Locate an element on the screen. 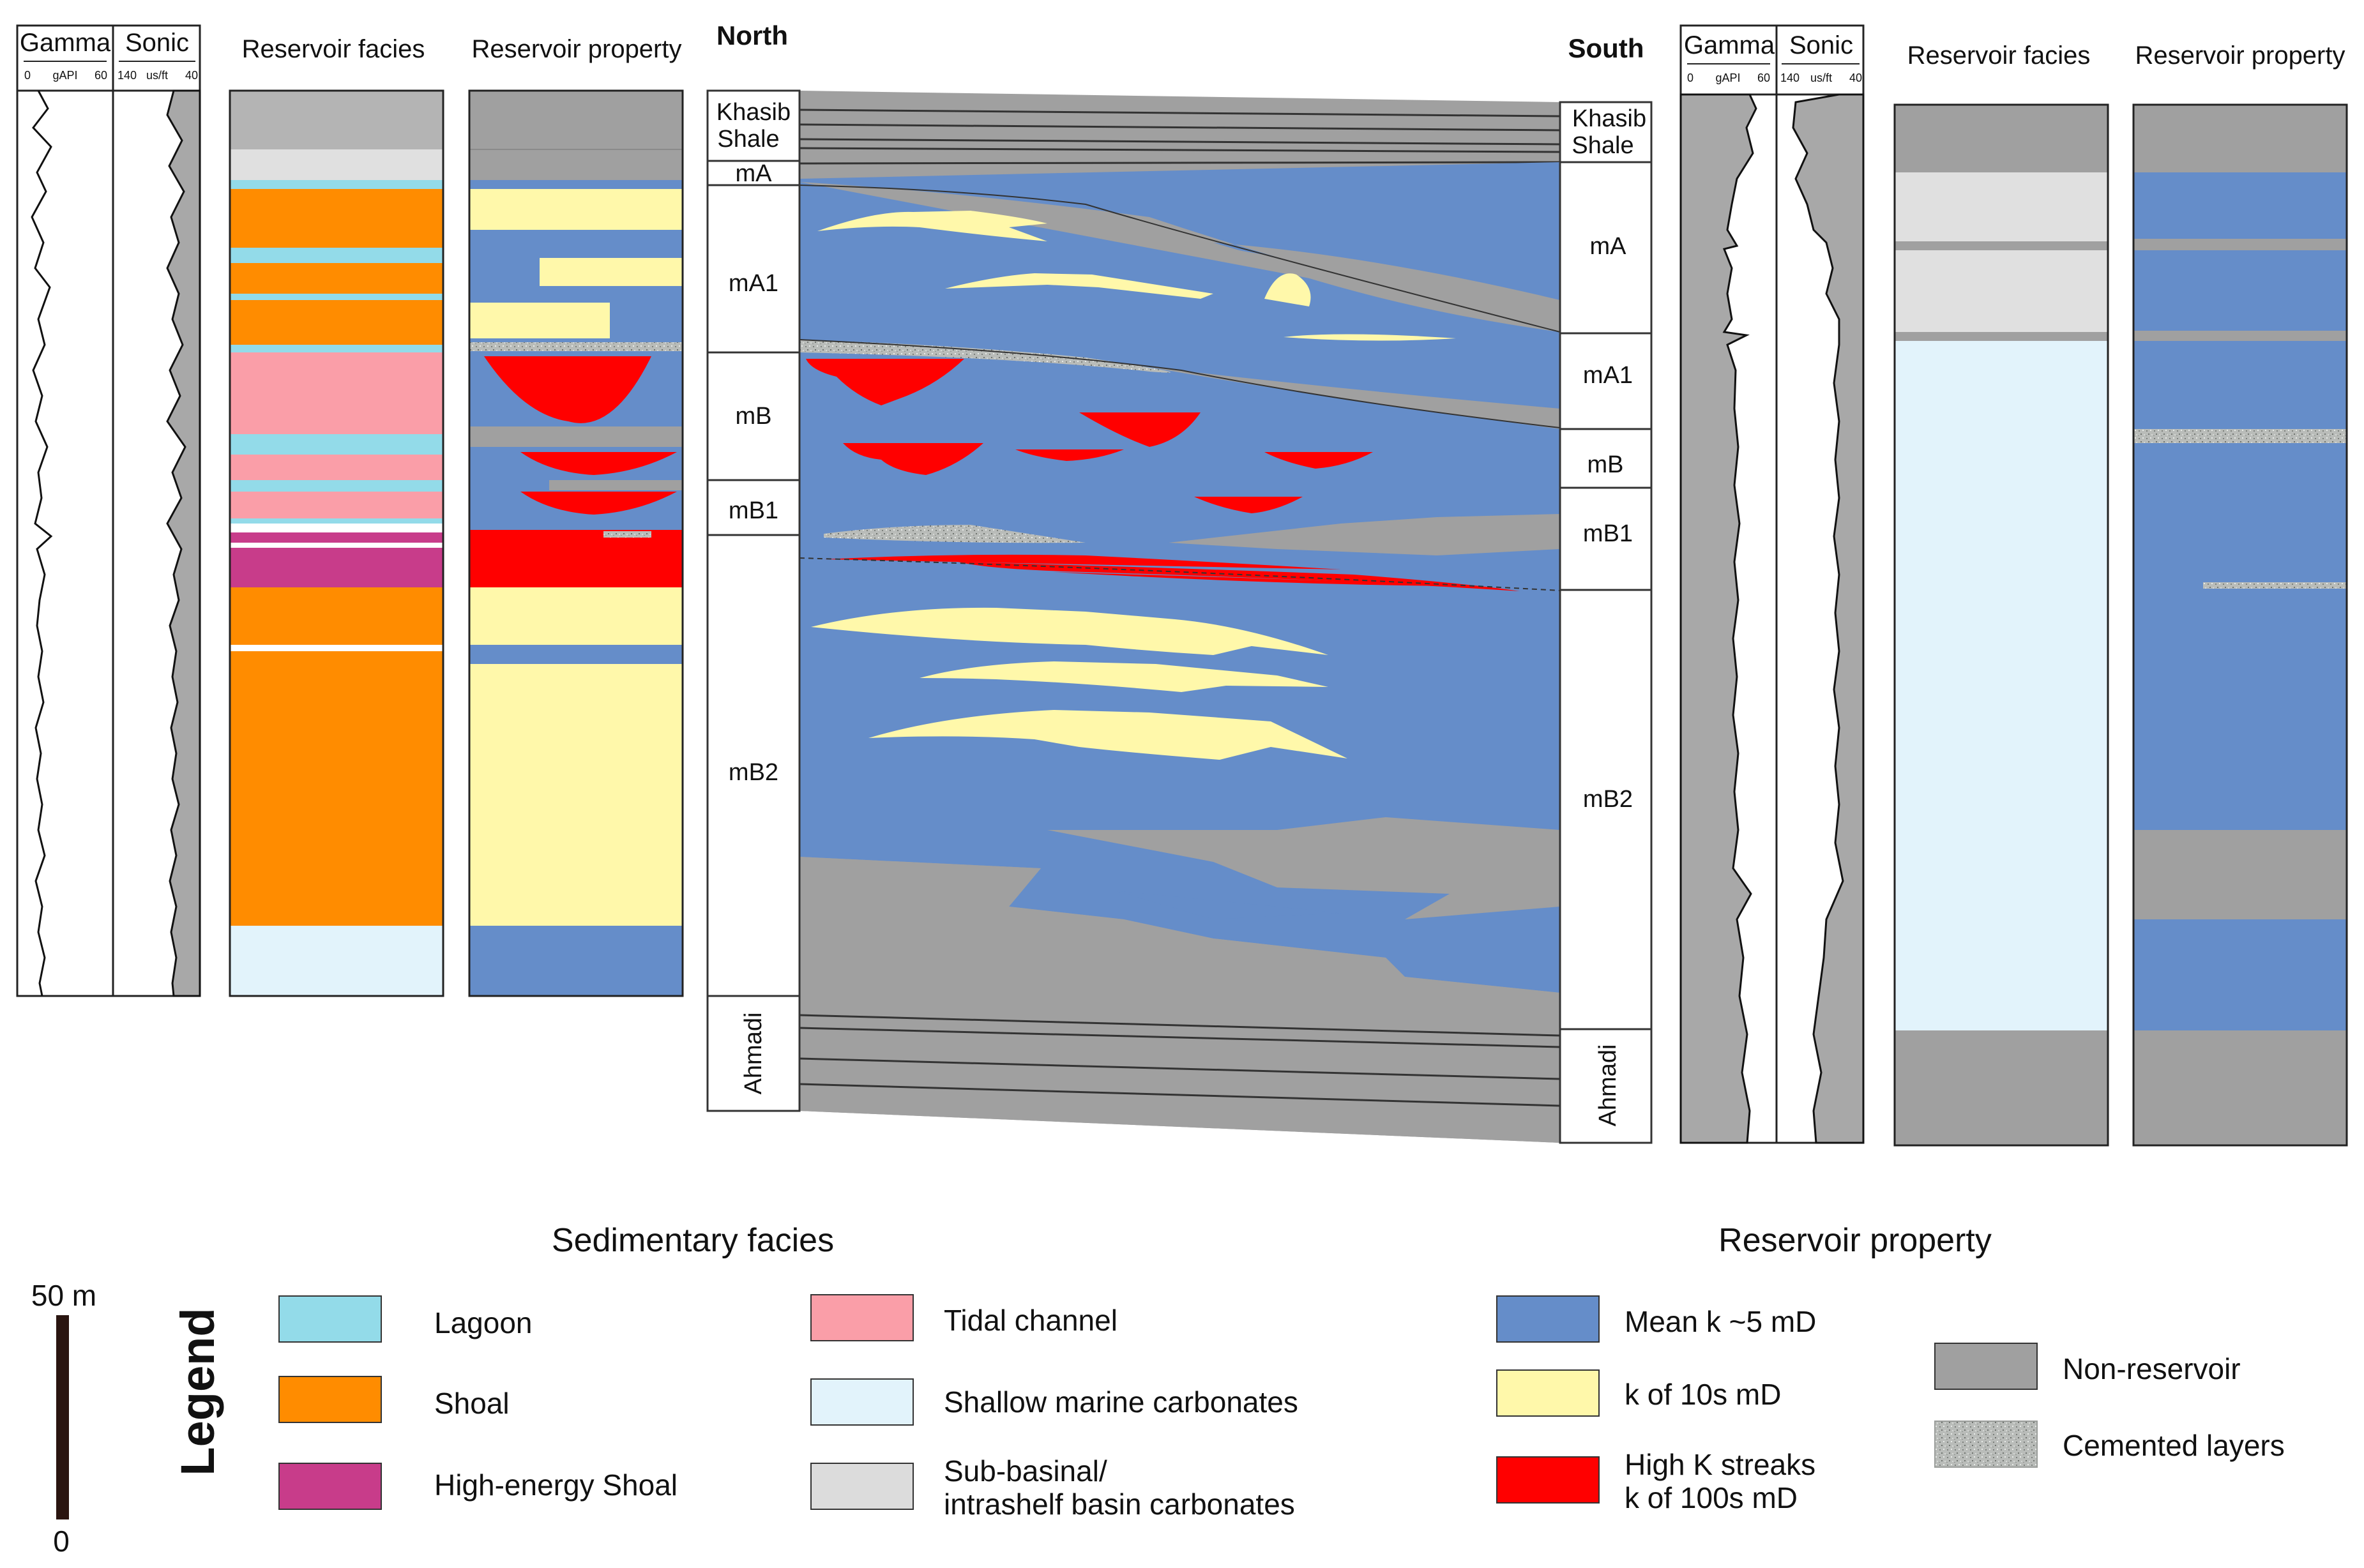 This screenshot has height=1568, width=2364. right-facies-column is located at coordinates (2001, 625).